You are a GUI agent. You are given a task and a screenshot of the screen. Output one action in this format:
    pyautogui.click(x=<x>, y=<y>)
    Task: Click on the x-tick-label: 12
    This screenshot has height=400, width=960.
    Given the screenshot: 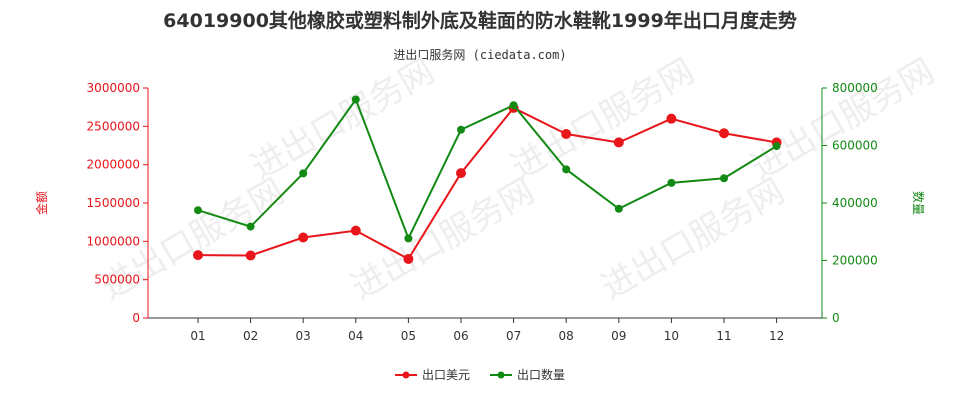 What is the action you would take?
    pyautogui.click(x=776, y=336)
    